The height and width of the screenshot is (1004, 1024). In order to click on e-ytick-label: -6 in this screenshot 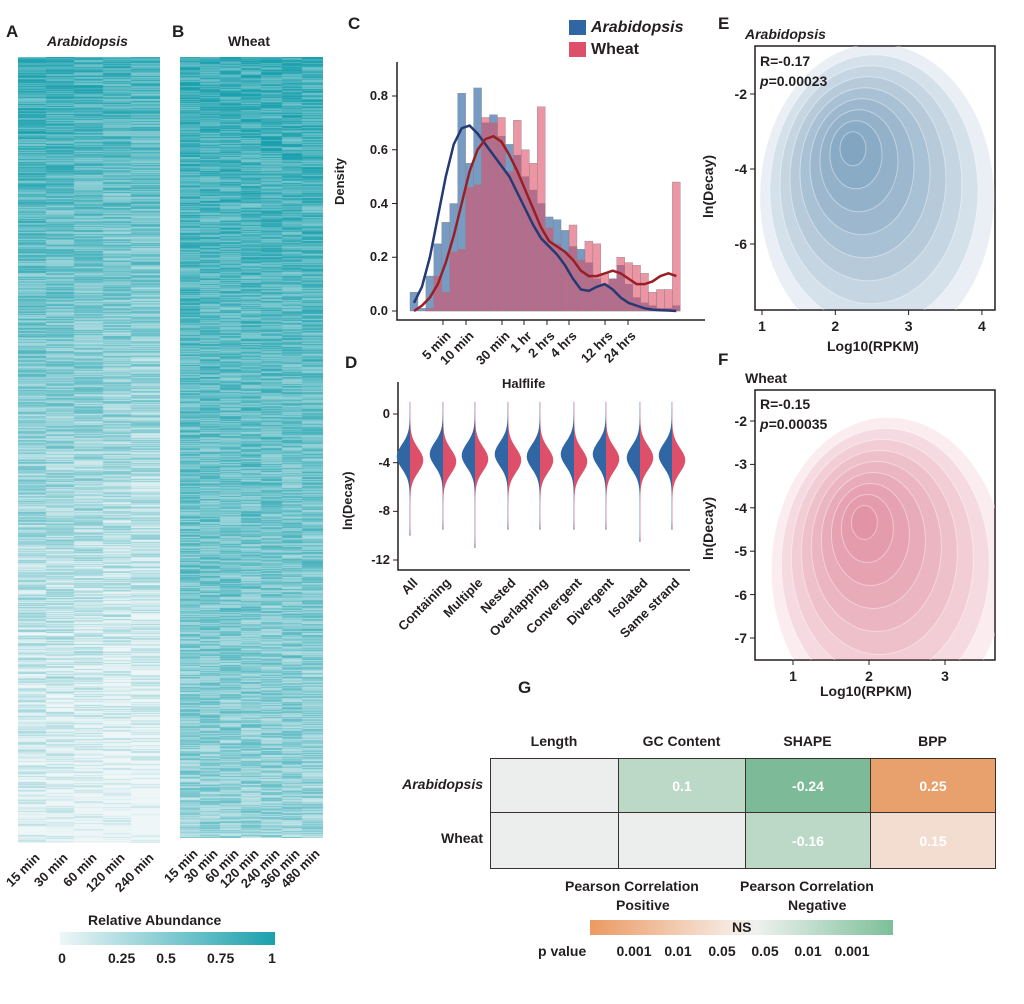, I will do `click(740, 244)`.